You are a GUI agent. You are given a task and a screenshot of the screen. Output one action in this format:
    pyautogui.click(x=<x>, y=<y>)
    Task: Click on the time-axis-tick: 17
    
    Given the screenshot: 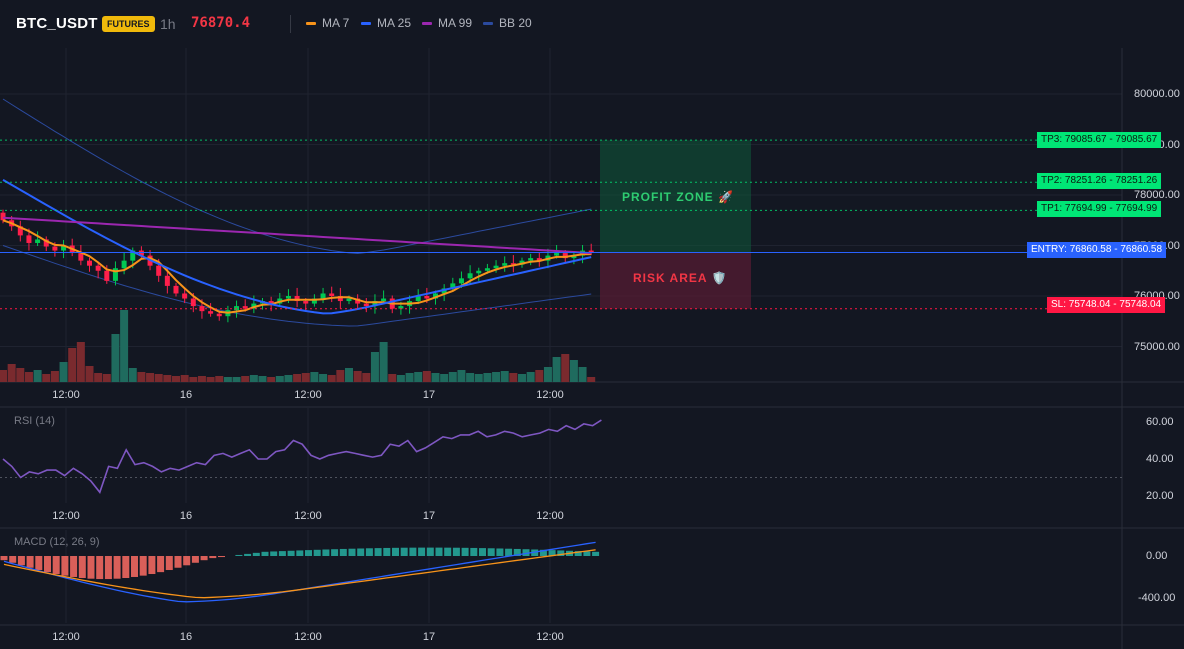 What is the action you would take?
    pyautogui.click(x=429, y=637)
    